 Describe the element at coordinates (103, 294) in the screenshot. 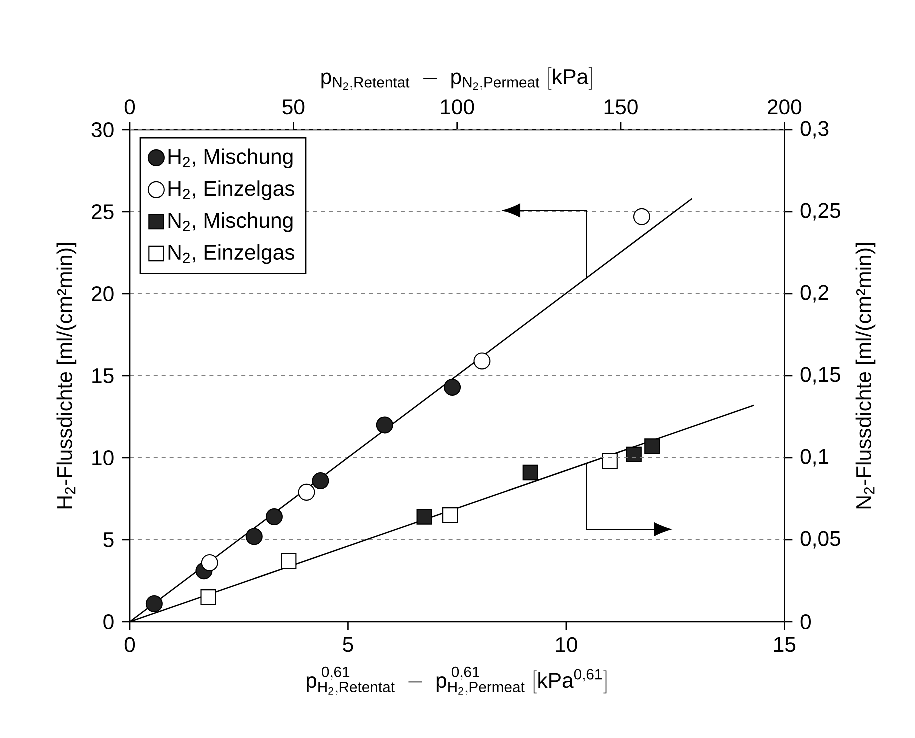

I see `y-tick-label: 20` at that location.